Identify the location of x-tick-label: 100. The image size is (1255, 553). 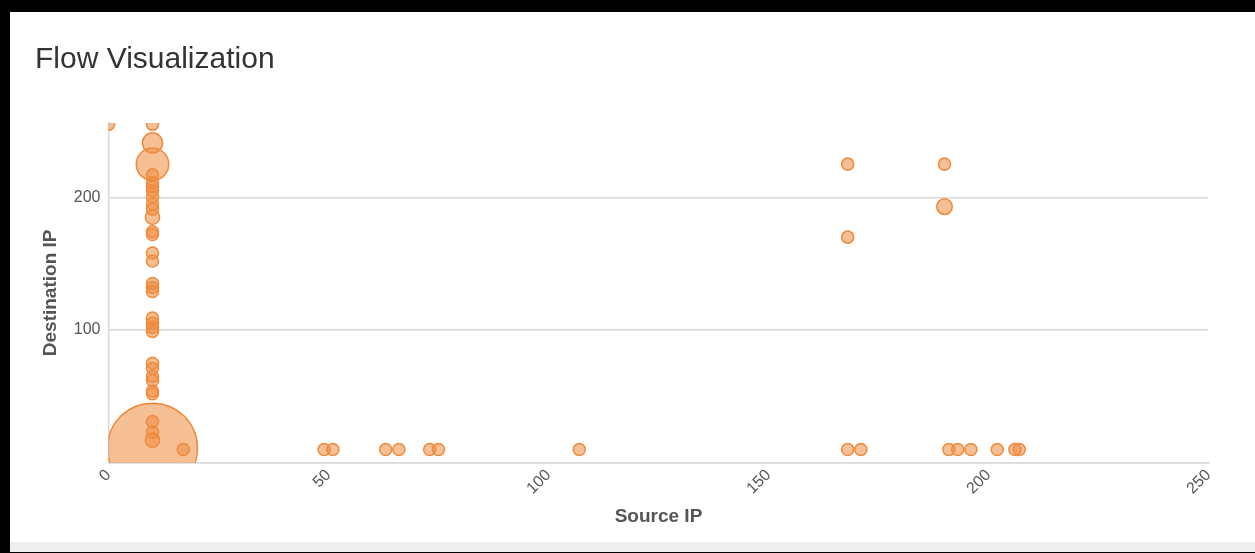
(538, 481).